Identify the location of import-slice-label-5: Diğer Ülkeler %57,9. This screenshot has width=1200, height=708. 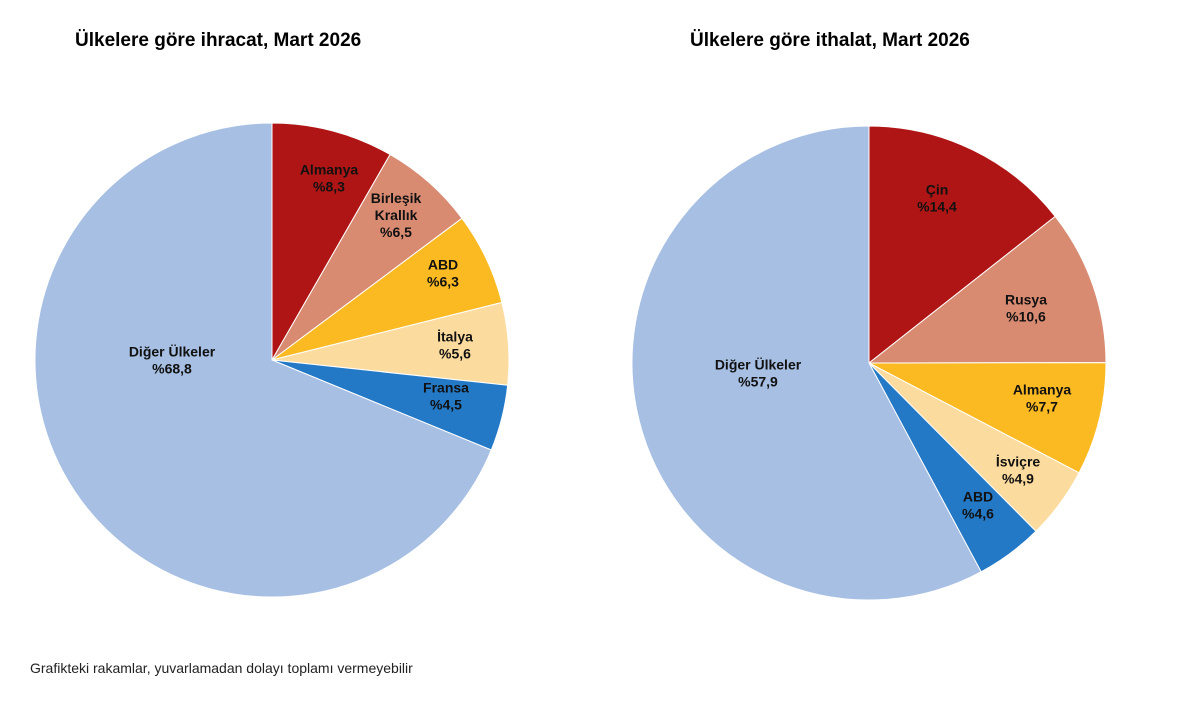
(758, 373).